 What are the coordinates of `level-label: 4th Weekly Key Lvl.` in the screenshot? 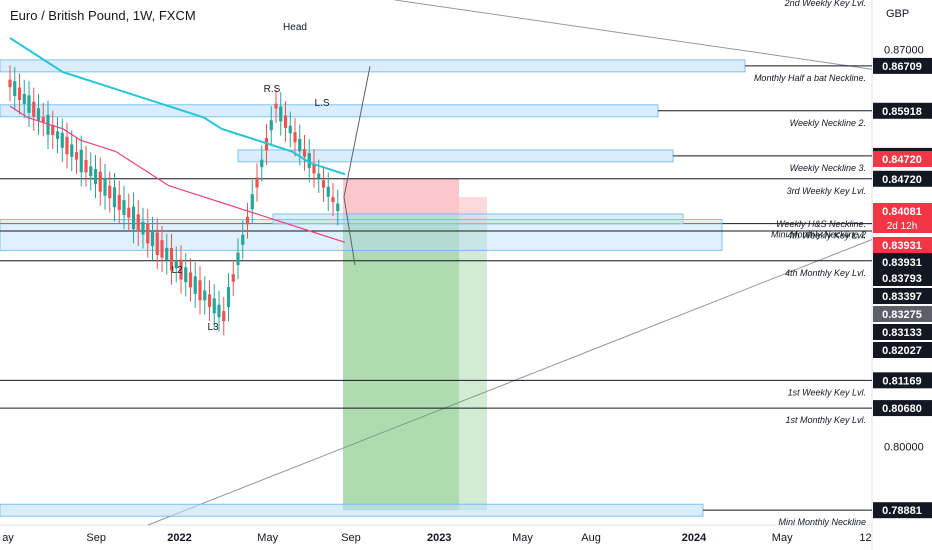 It's located at (826, 236).